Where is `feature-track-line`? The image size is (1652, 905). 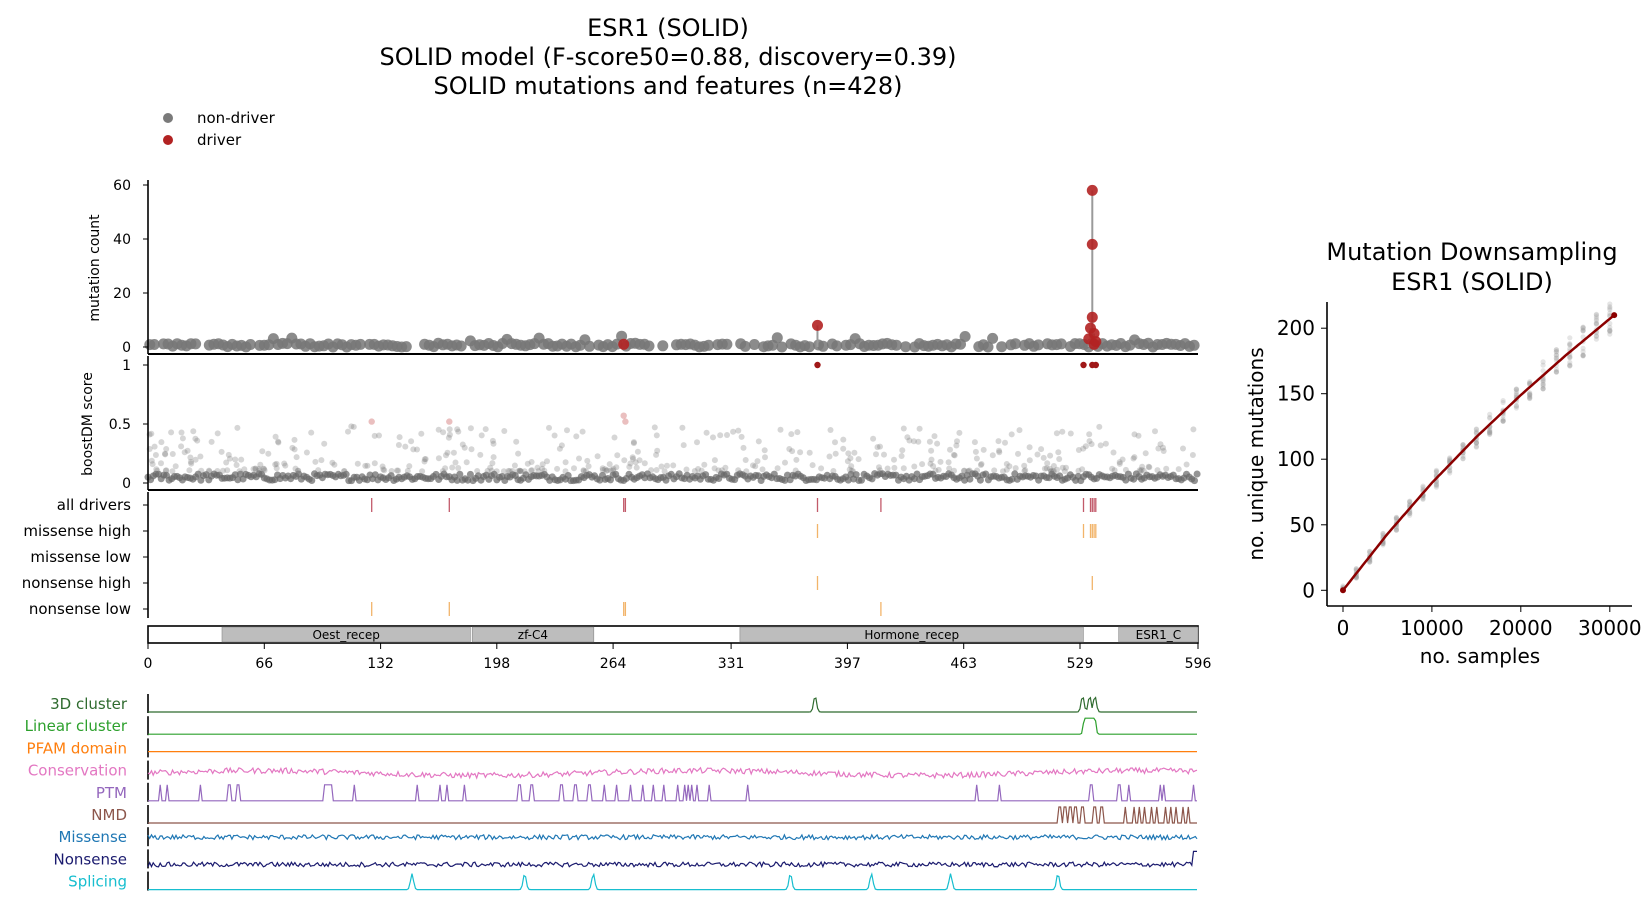 feature-track-line is located at coordinates (672, 881).